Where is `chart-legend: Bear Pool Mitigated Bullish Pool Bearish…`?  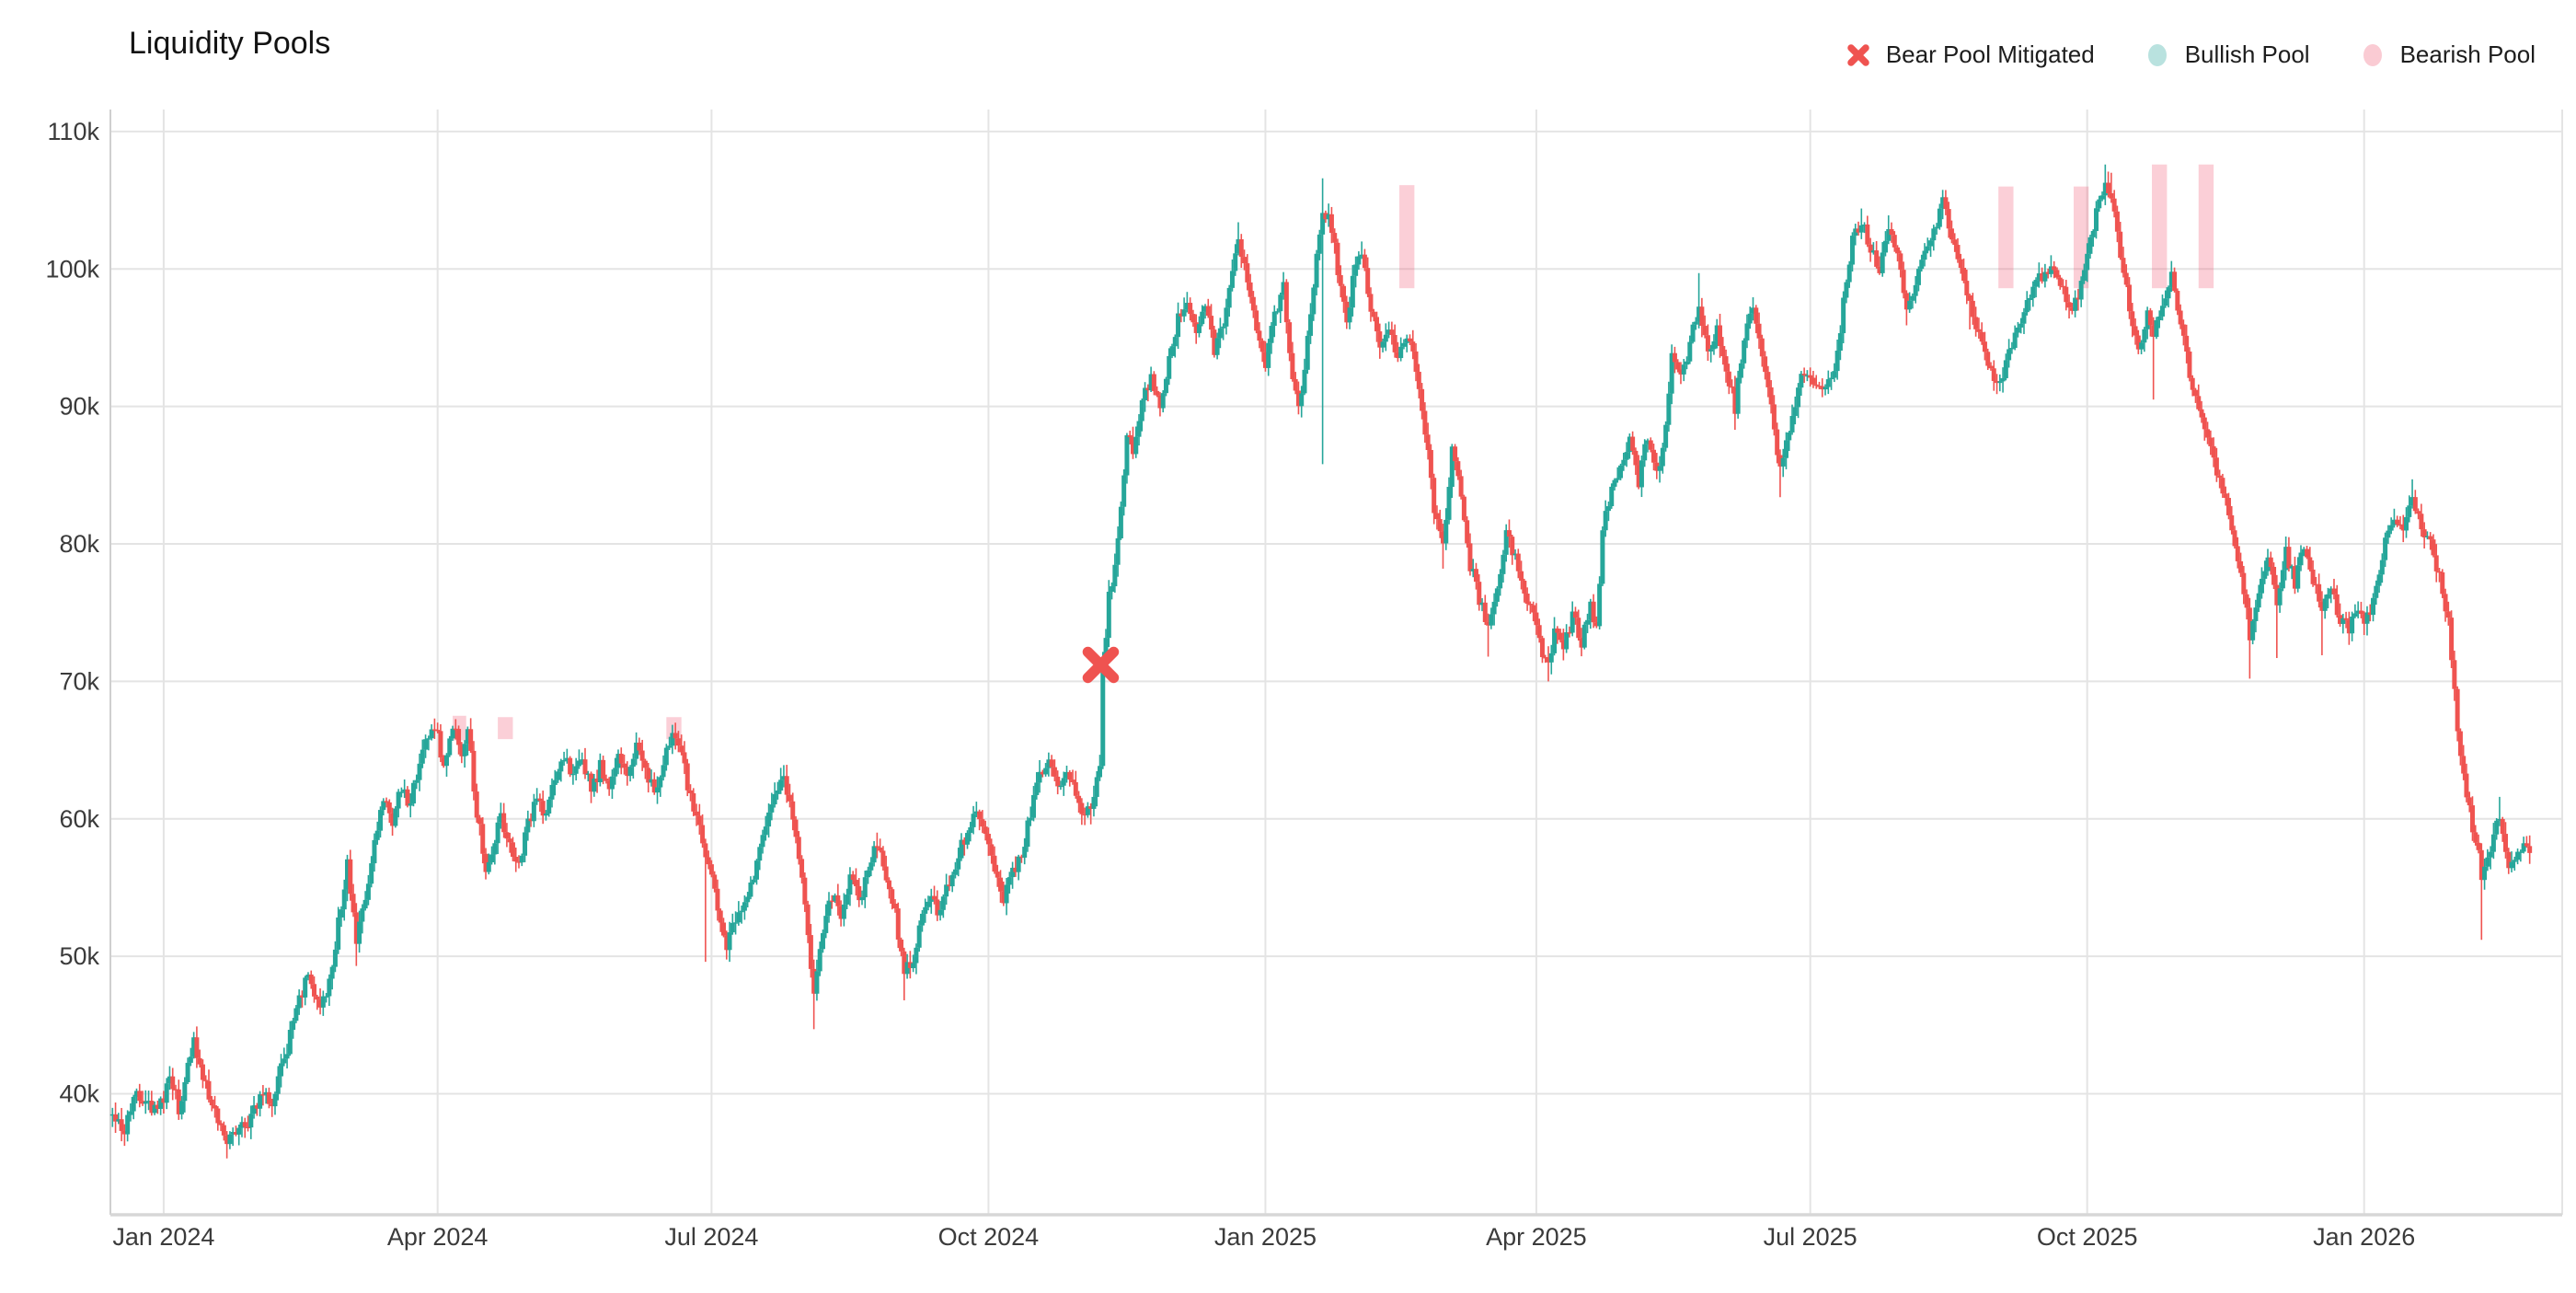
chart-legend: Bear Pool Mitigated Bullish Pool Bearish… is located at coordinates (2191, 54).